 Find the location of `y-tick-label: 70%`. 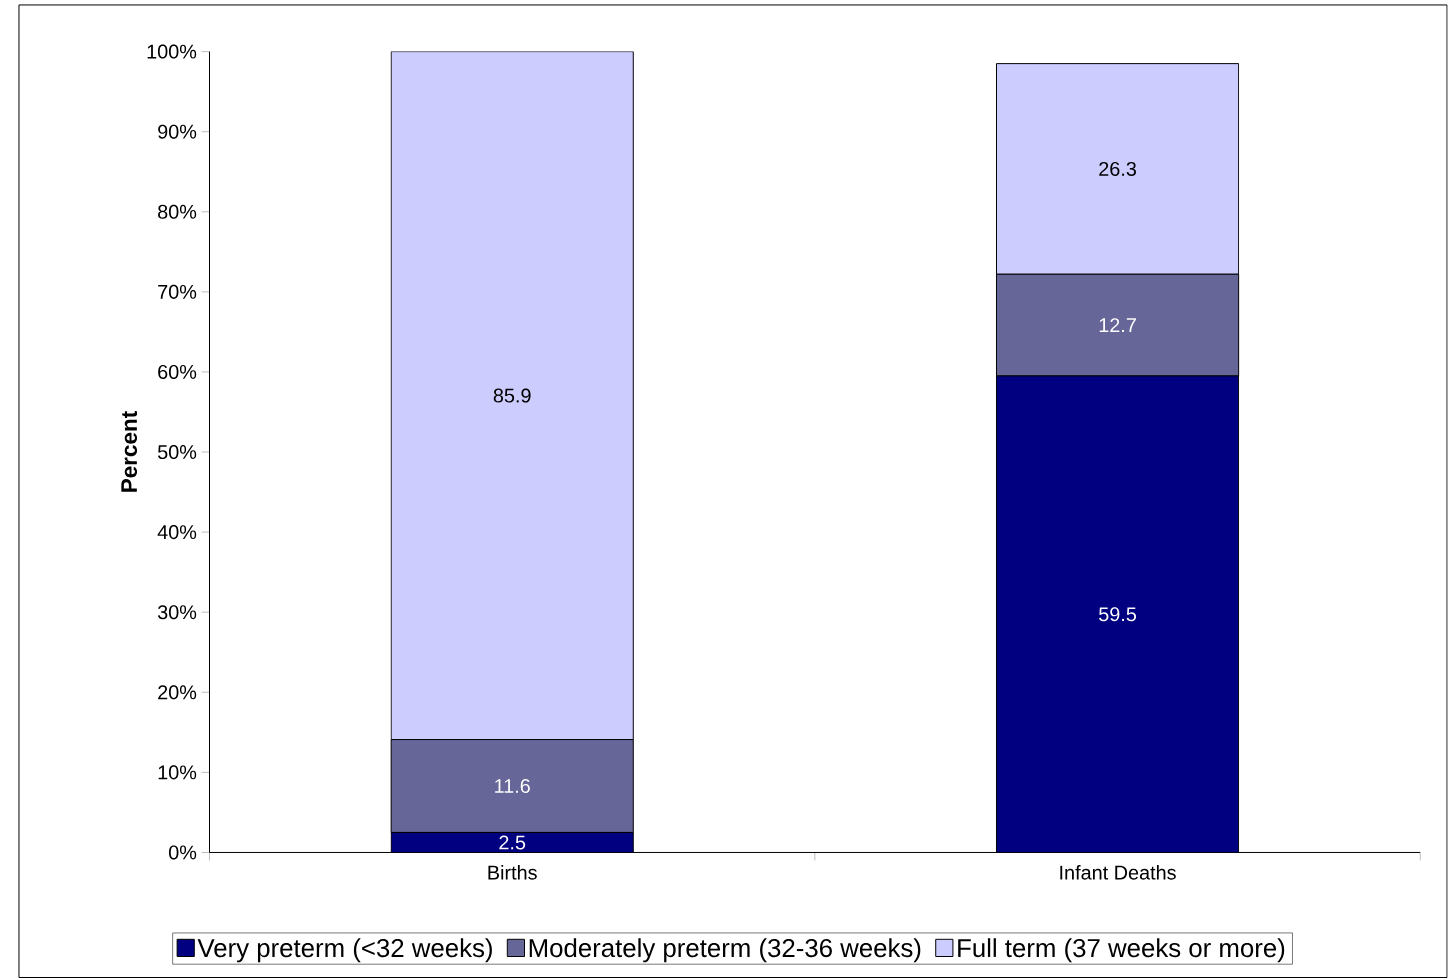

y-tick-label: 70% is located at coordinates (177, 292).